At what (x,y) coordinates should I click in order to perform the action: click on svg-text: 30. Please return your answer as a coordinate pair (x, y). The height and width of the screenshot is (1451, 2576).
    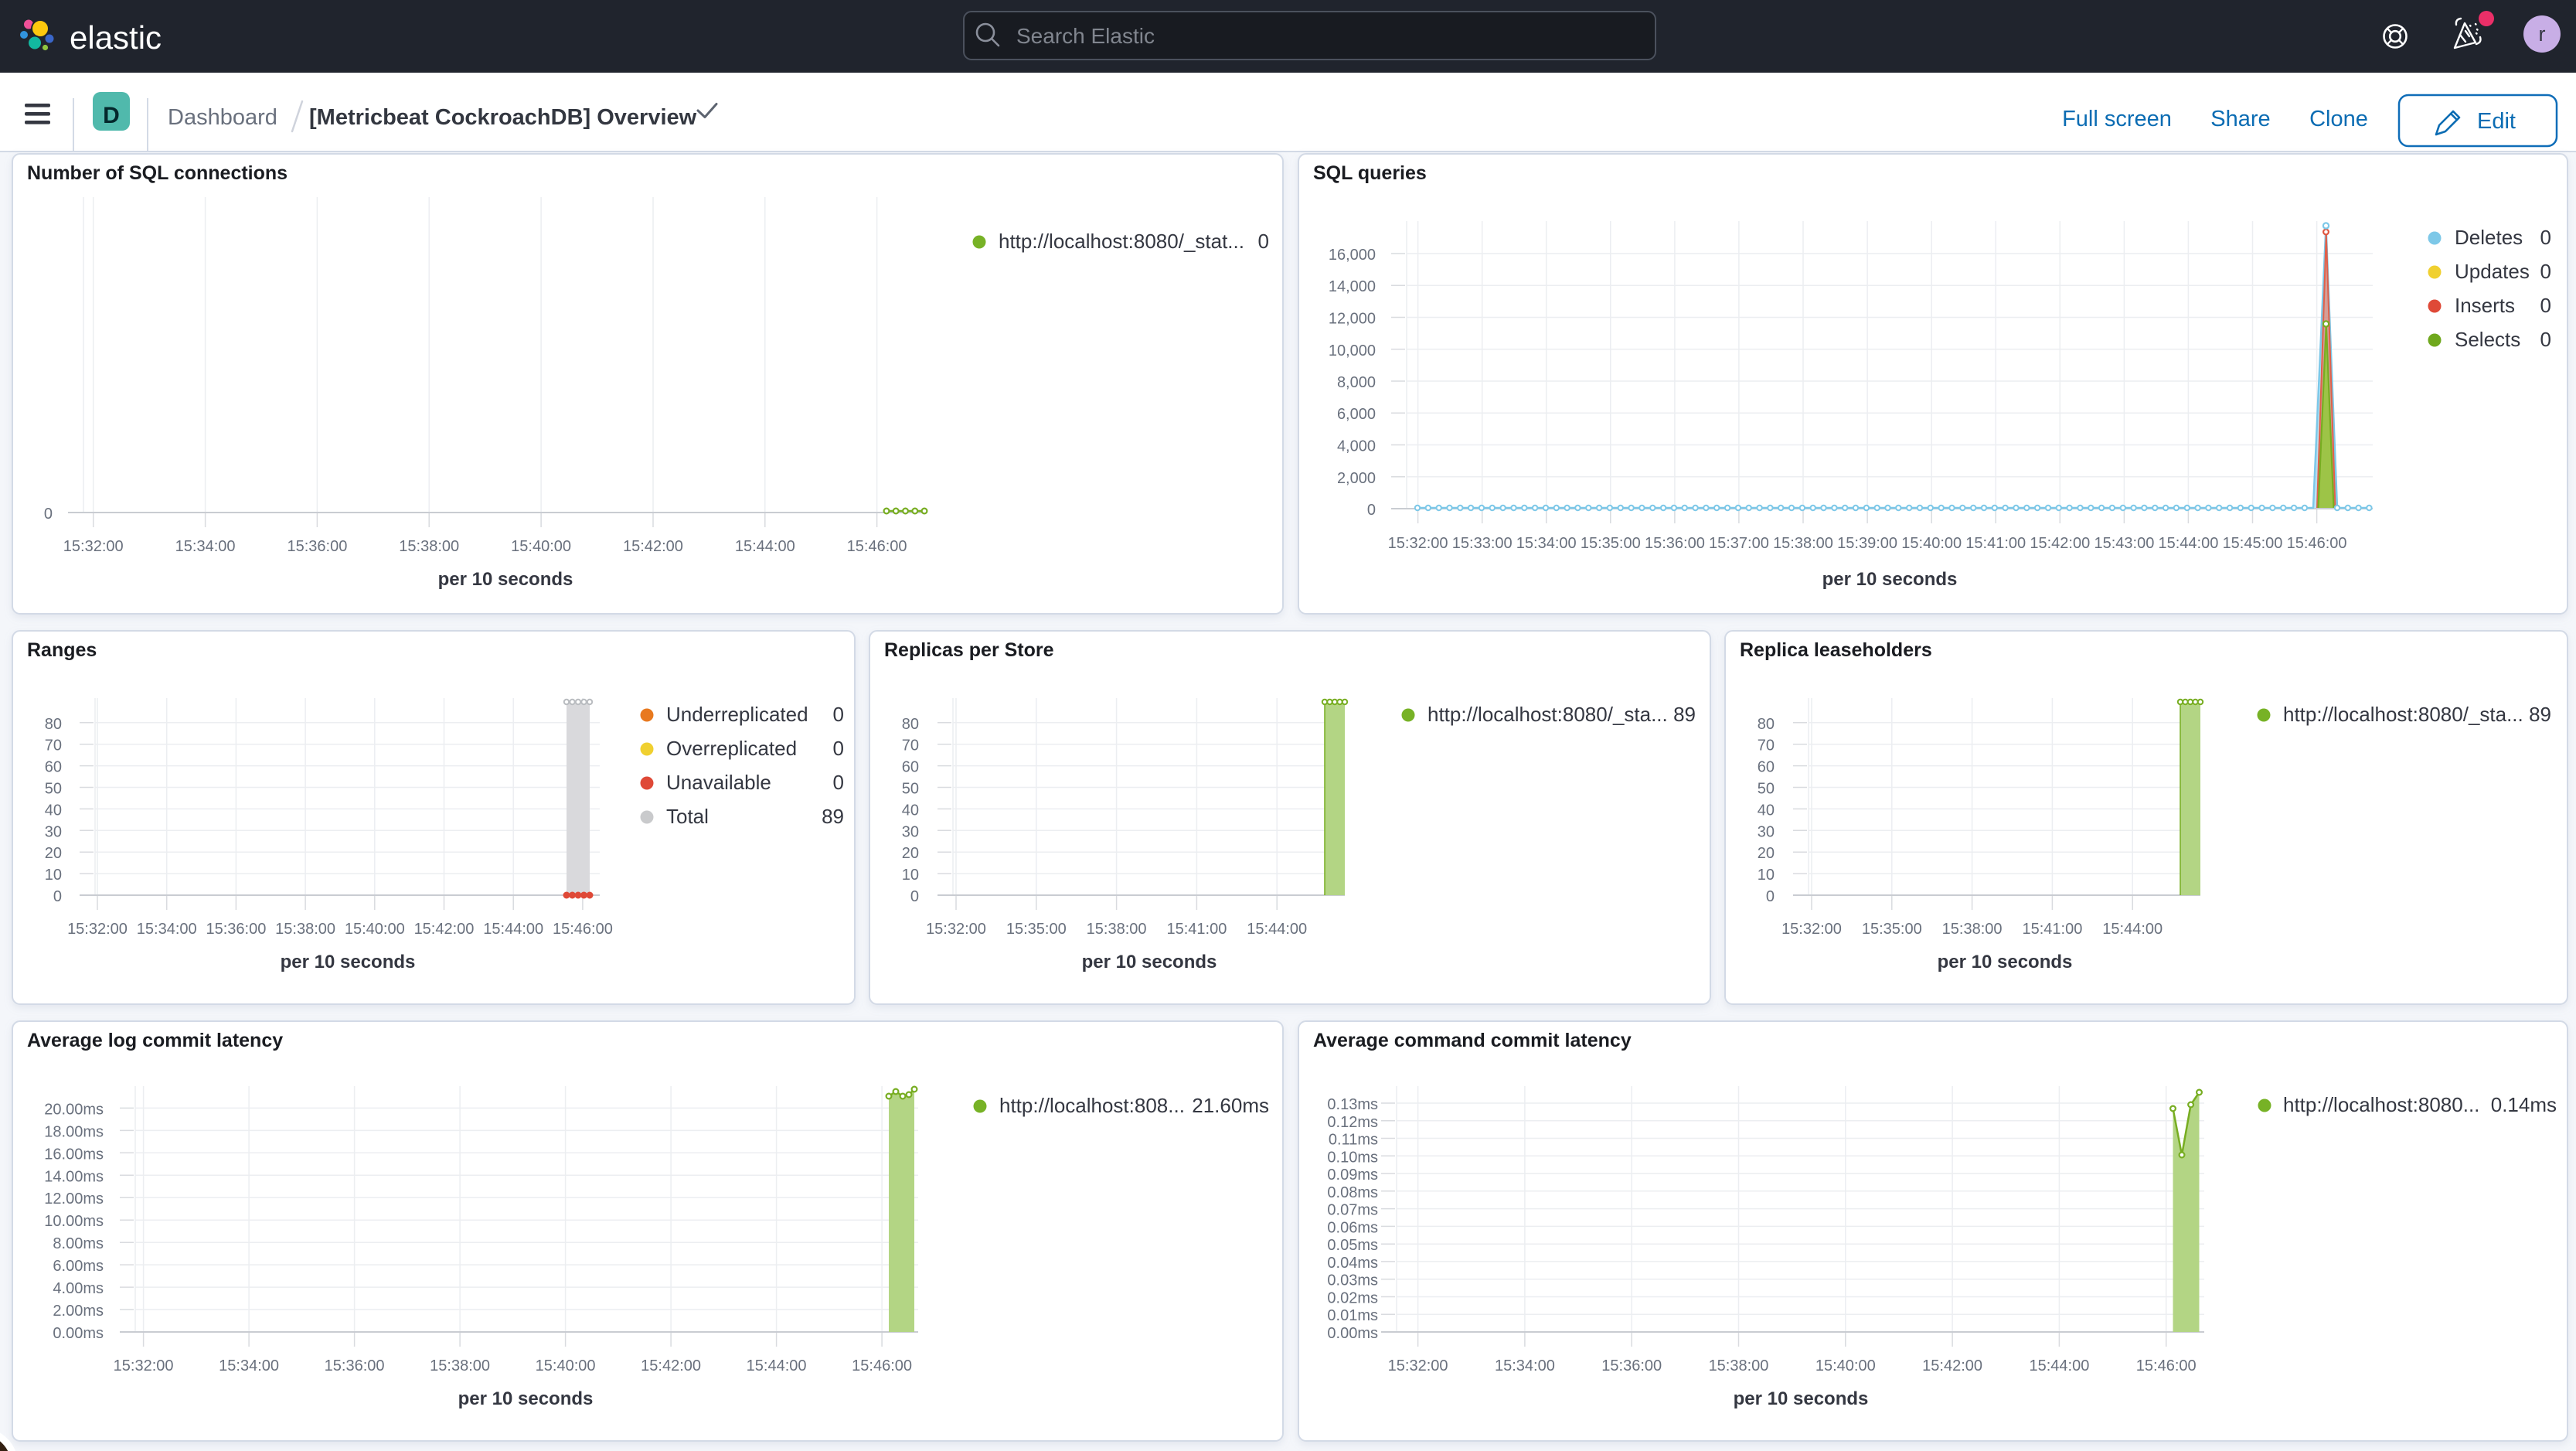
    Looking at the image, I should click on (910, 831).